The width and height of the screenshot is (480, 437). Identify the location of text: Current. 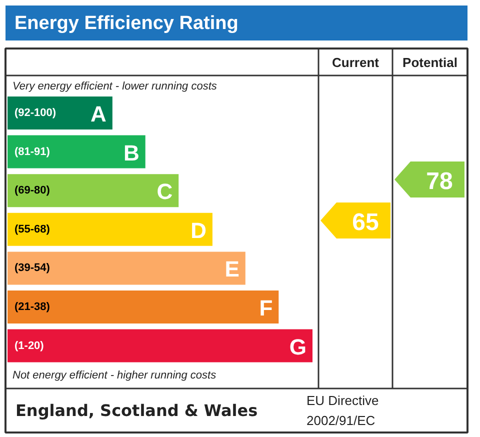
(356, 62).